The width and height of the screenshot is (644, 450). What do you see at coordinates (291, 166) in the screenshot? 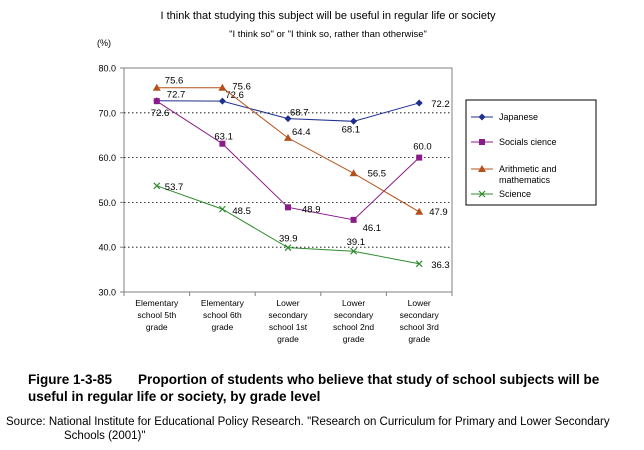
I see `series-socials-cience: 72.6 63.1 48.9 46.1 60.0` at bounding box center [291, 166].